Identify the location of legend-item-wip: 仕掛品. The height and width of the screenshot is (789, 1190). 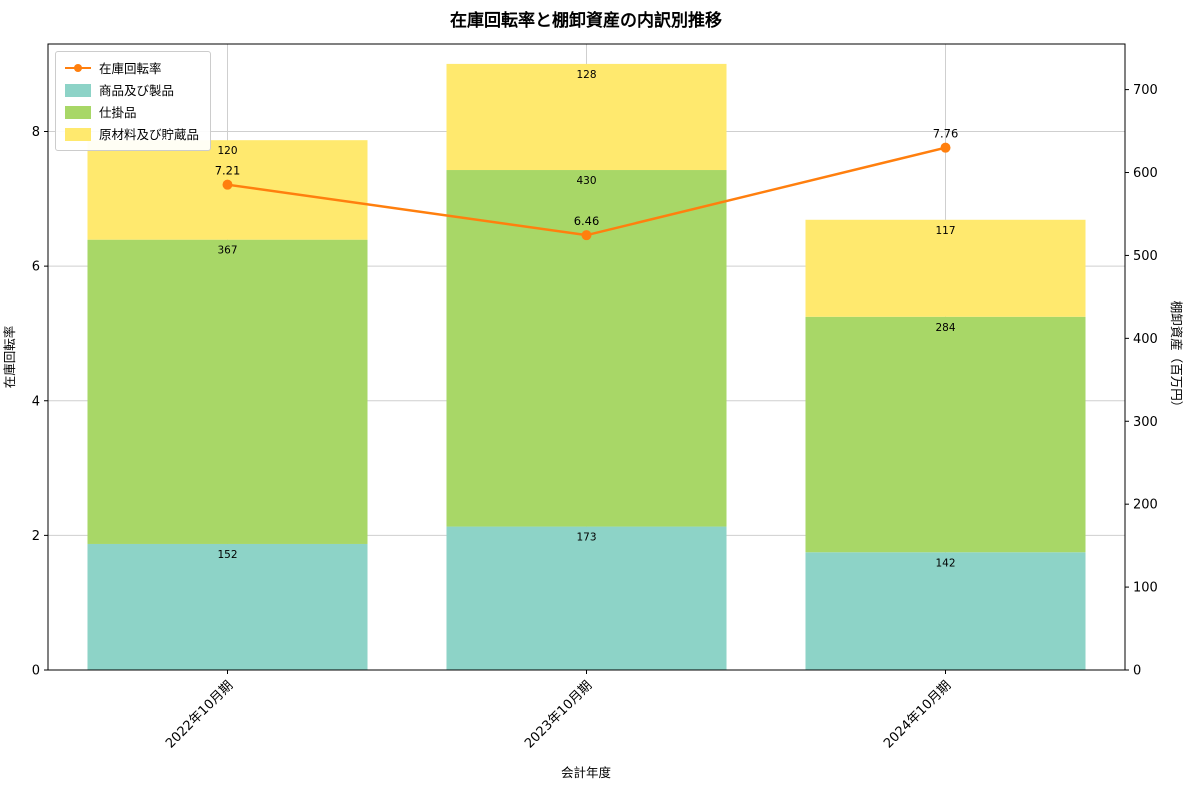
(132, 111).